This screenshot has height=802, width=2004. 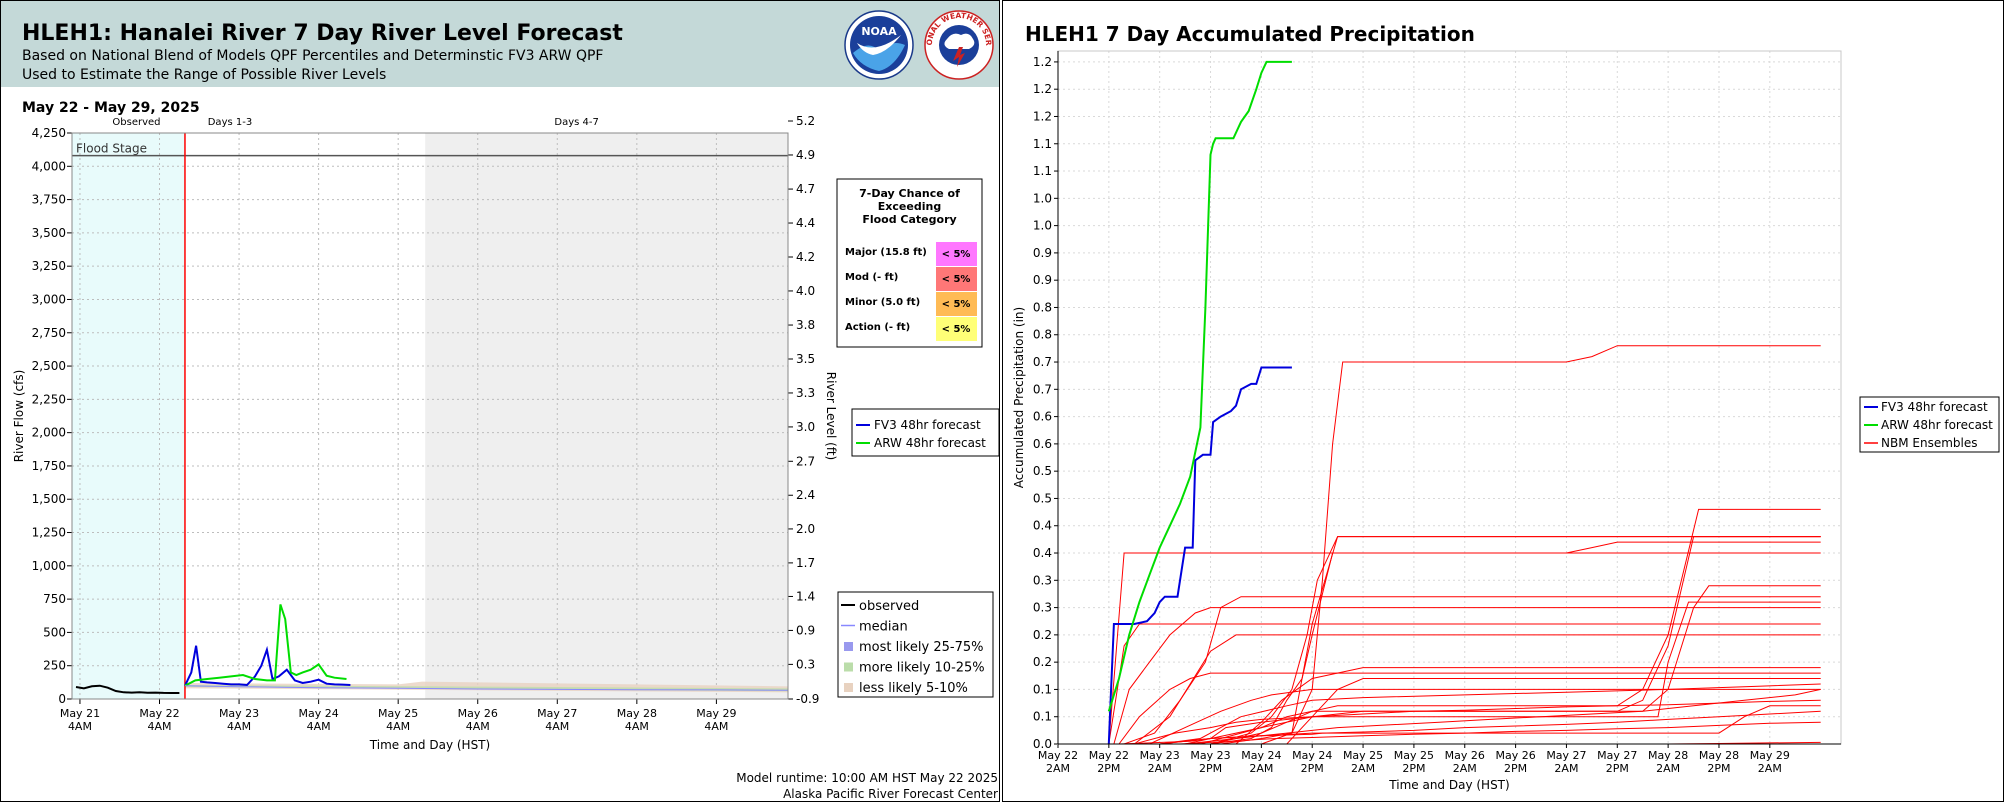 What do you see at coordinates (49, 233) in the screenshot?
I see `y-tick-label: 3,500` at bounding box center [49, 233].